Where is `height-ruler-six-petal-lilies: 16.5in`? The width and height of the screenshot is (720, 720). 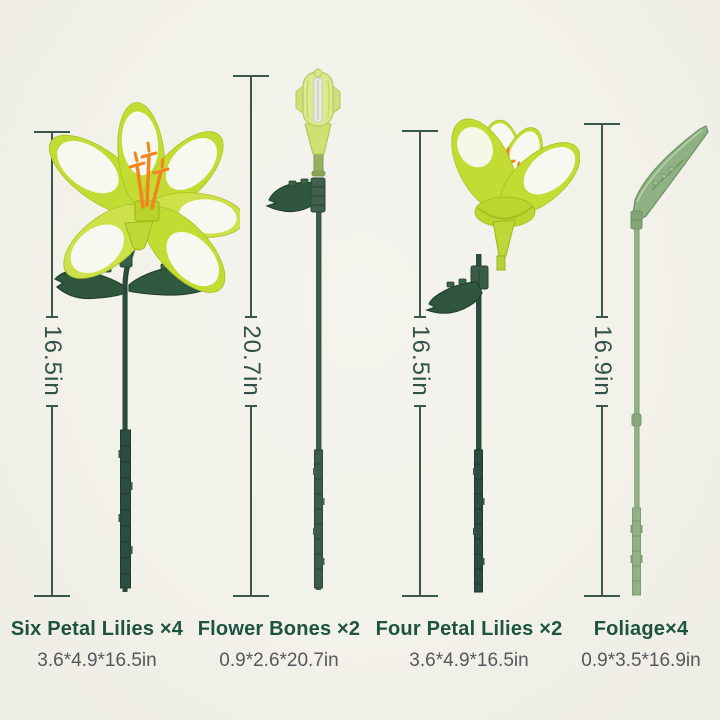
height-ruler-six-petal-lilies: 16.5in is located at coordinates (52, 364).